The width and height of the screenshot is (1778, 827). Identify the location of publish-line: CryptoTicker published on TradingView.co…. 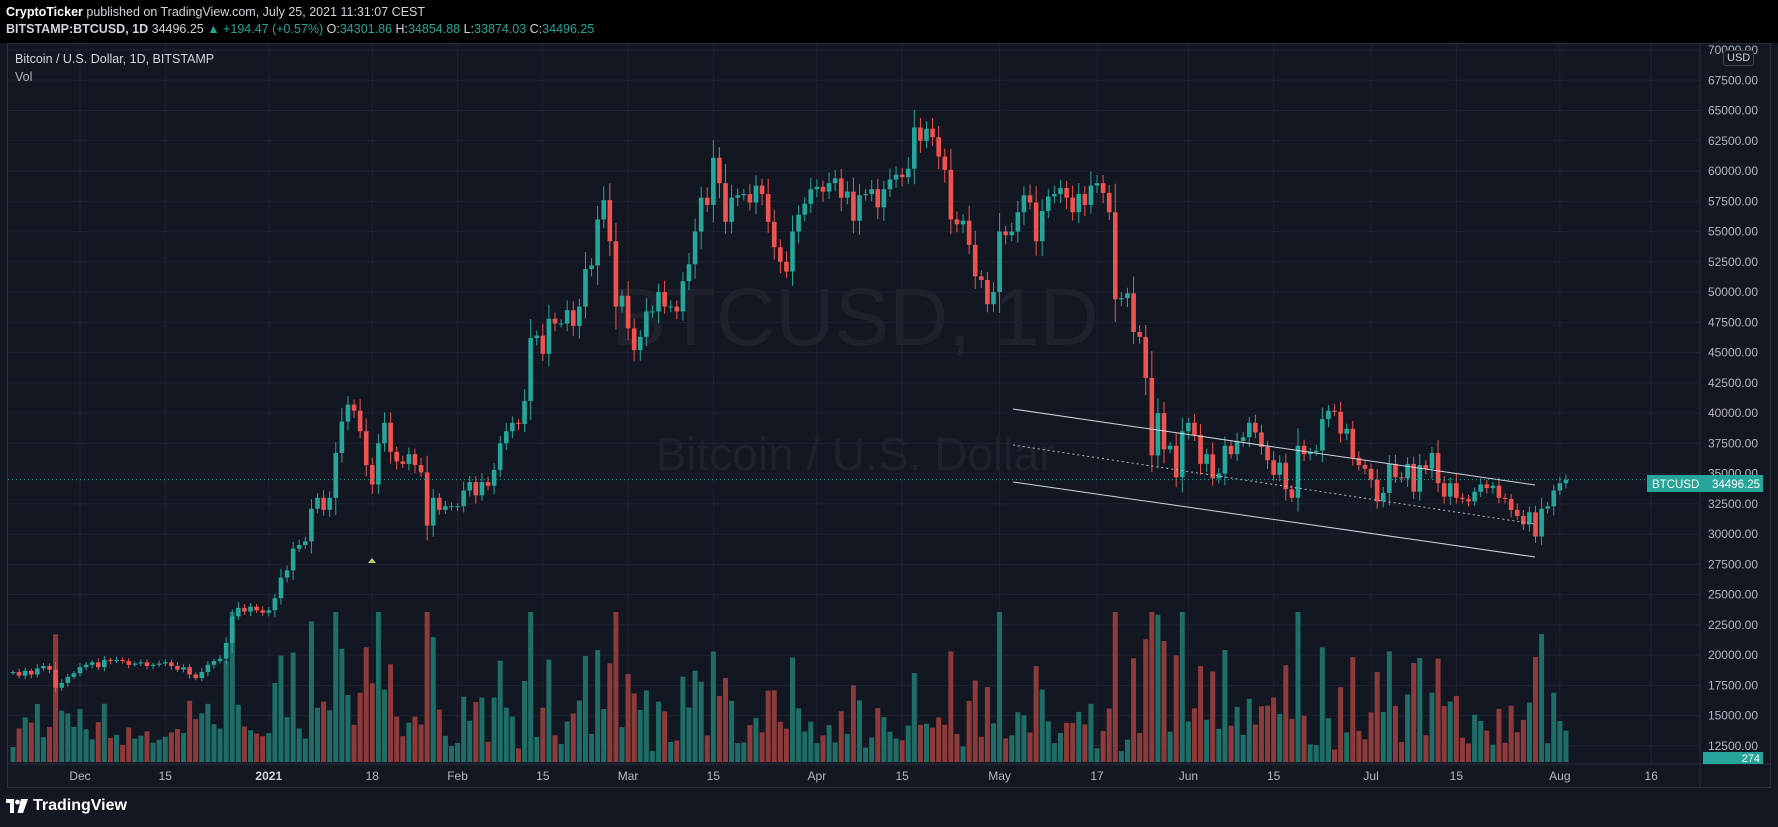
(215, 12).